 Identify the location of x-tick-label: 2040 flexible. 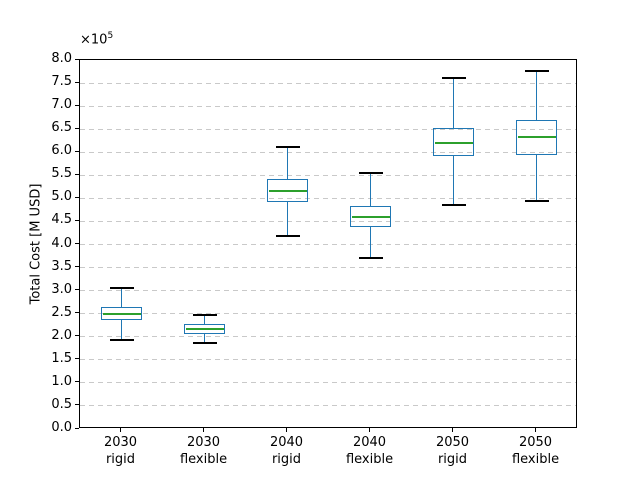
(369, 451).